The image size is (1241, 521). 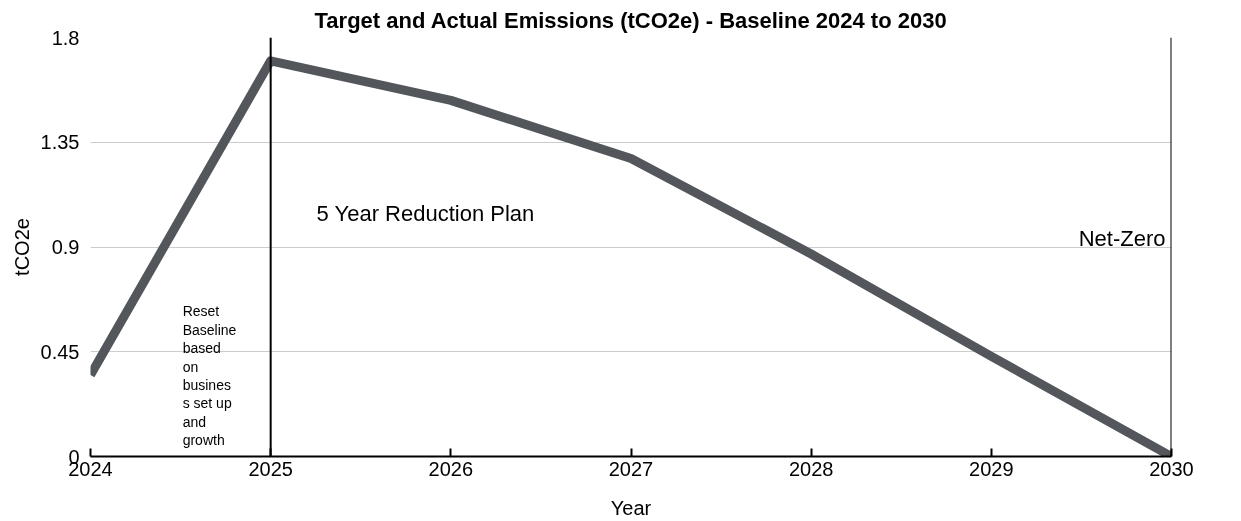 What do you see at coordinates (631, 468) in the screenshot?
I see `x-tick-label: 2027` at bounding box center [631, 468].